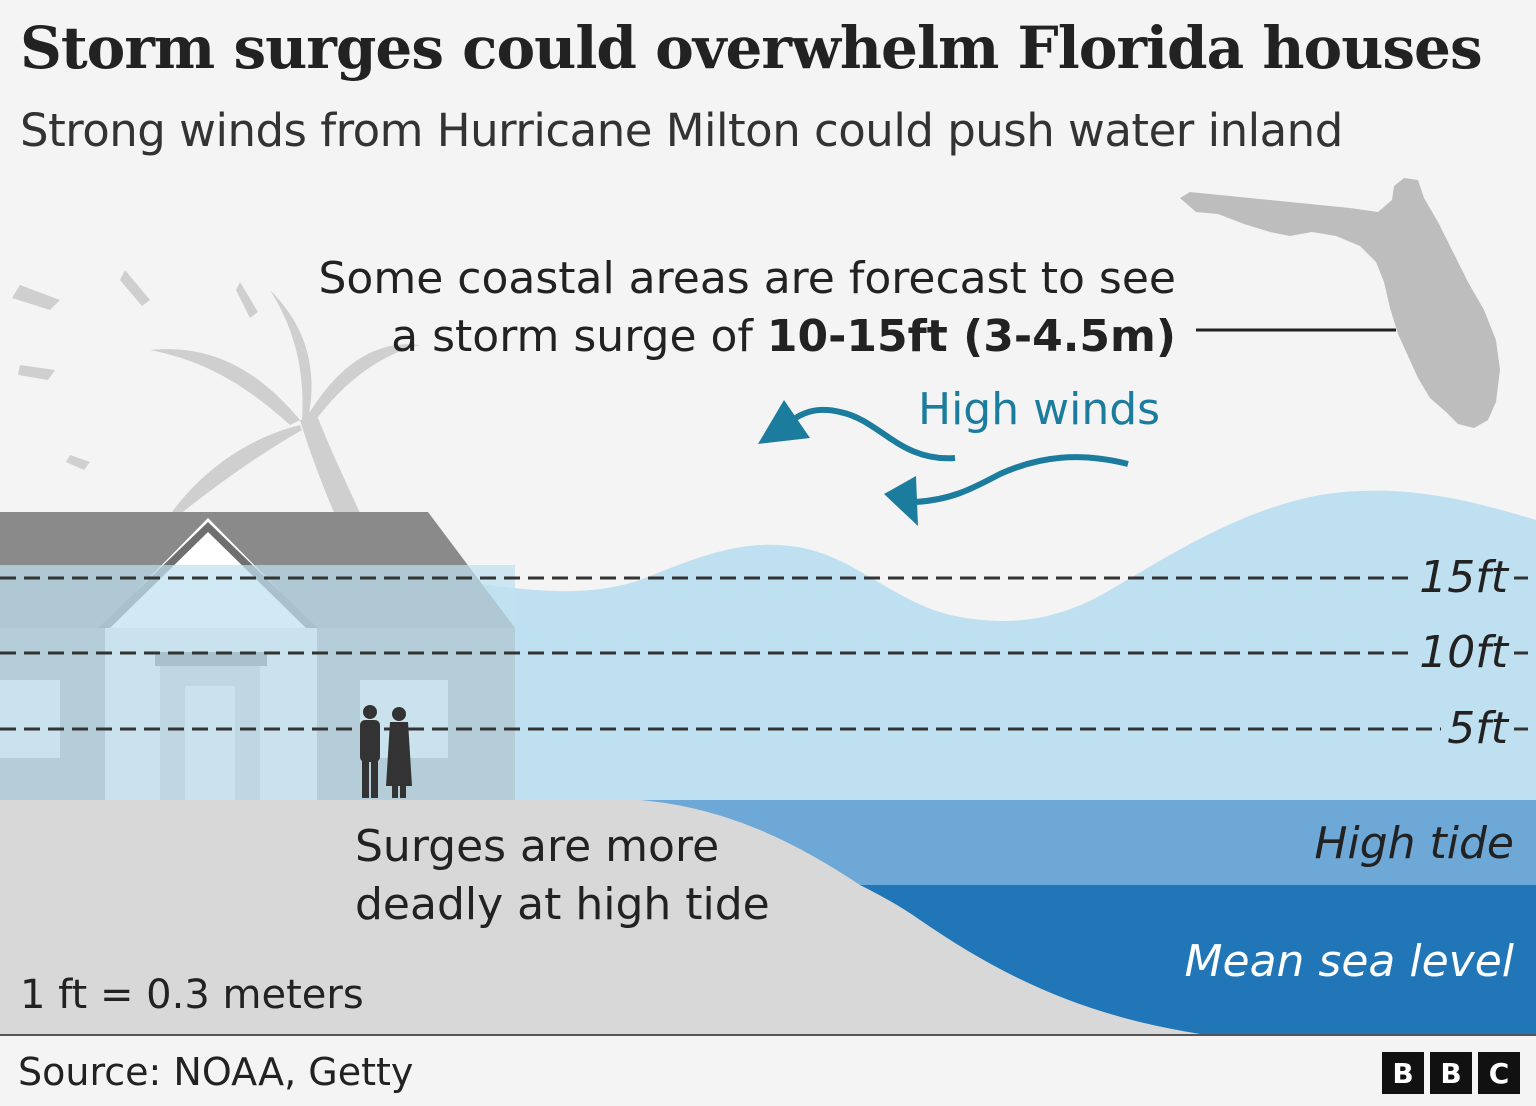 This screenshot has height=1106, width=1536. What do you see at coordinates (1088, 842) in the screenshot?
I see `high-tide-band` at bounding box center [1088, 842].